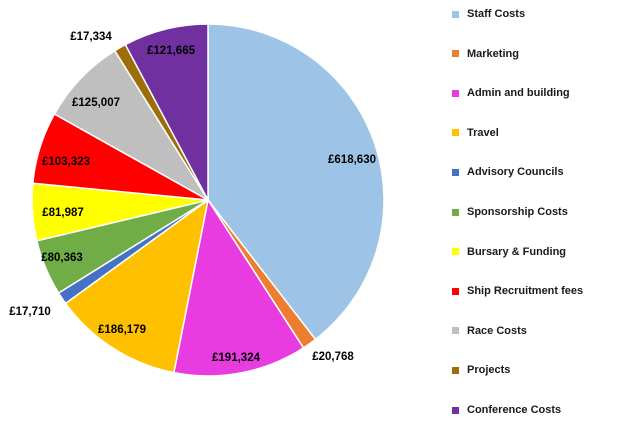  Describe the element at coordinates (122, 330) in the screenshot. I see `data-label-travel: £186,179` at that location.